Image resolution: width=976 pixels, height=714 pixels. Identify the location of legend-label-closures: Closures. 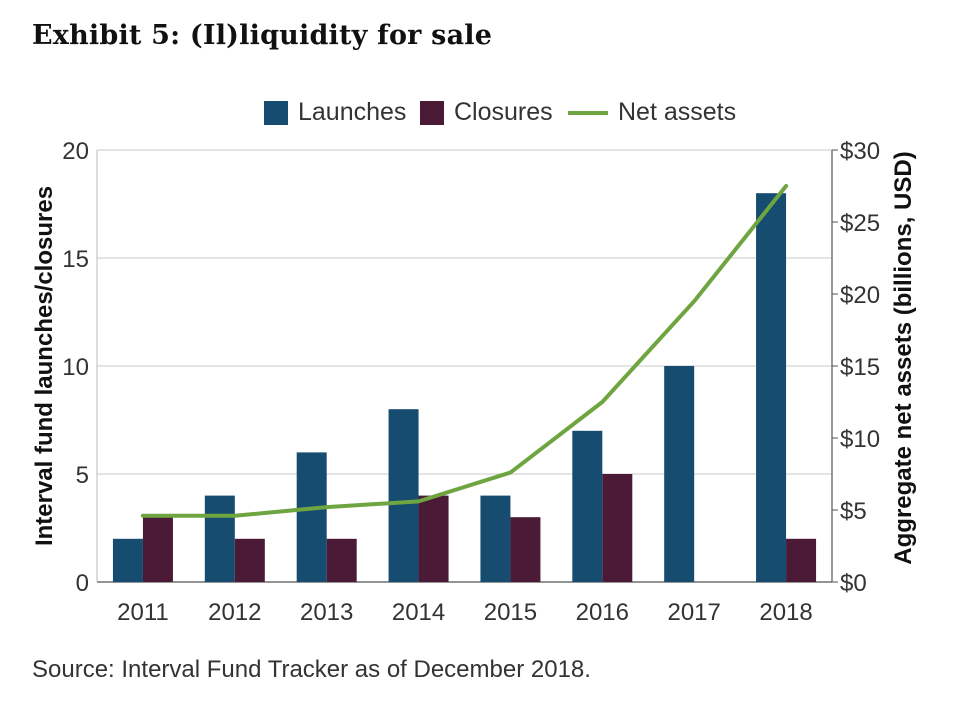
(503, 112).